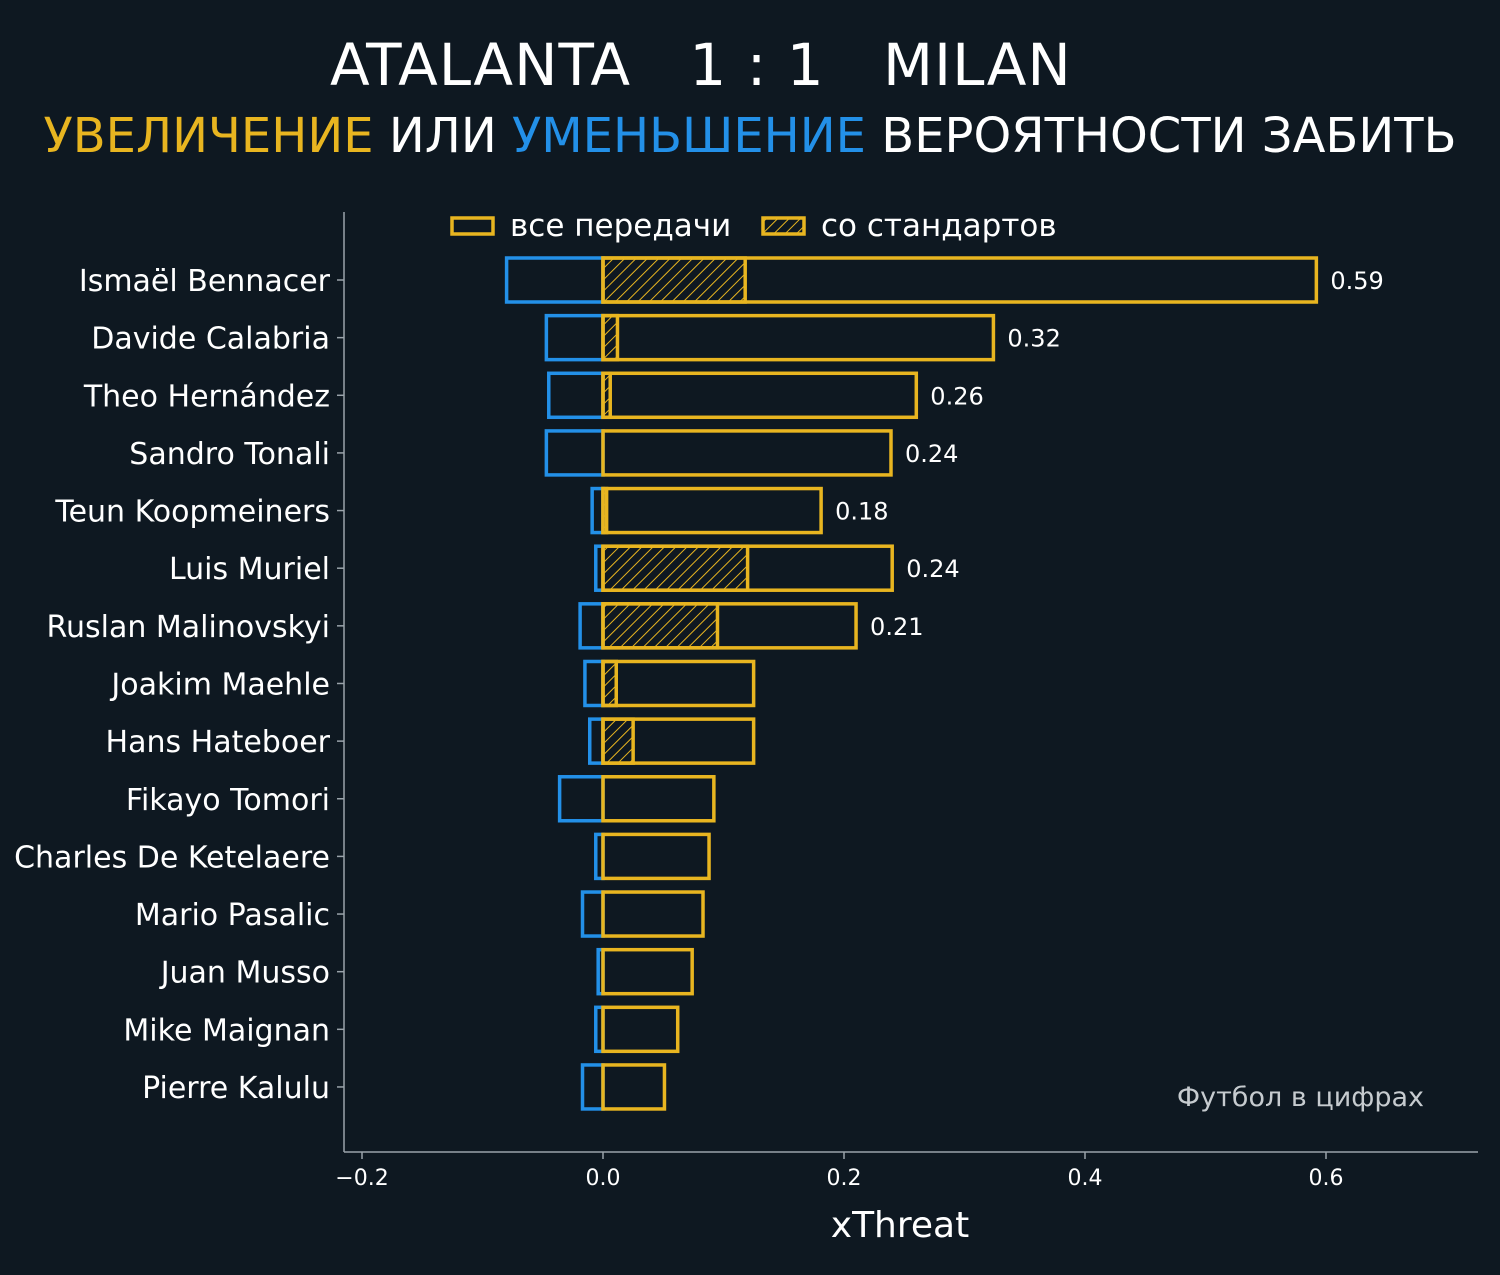 The height and width of the screenshot is (1275, 1500). I want to click on watermark-text: Футбол в цифрах, so click(1300, 1097).